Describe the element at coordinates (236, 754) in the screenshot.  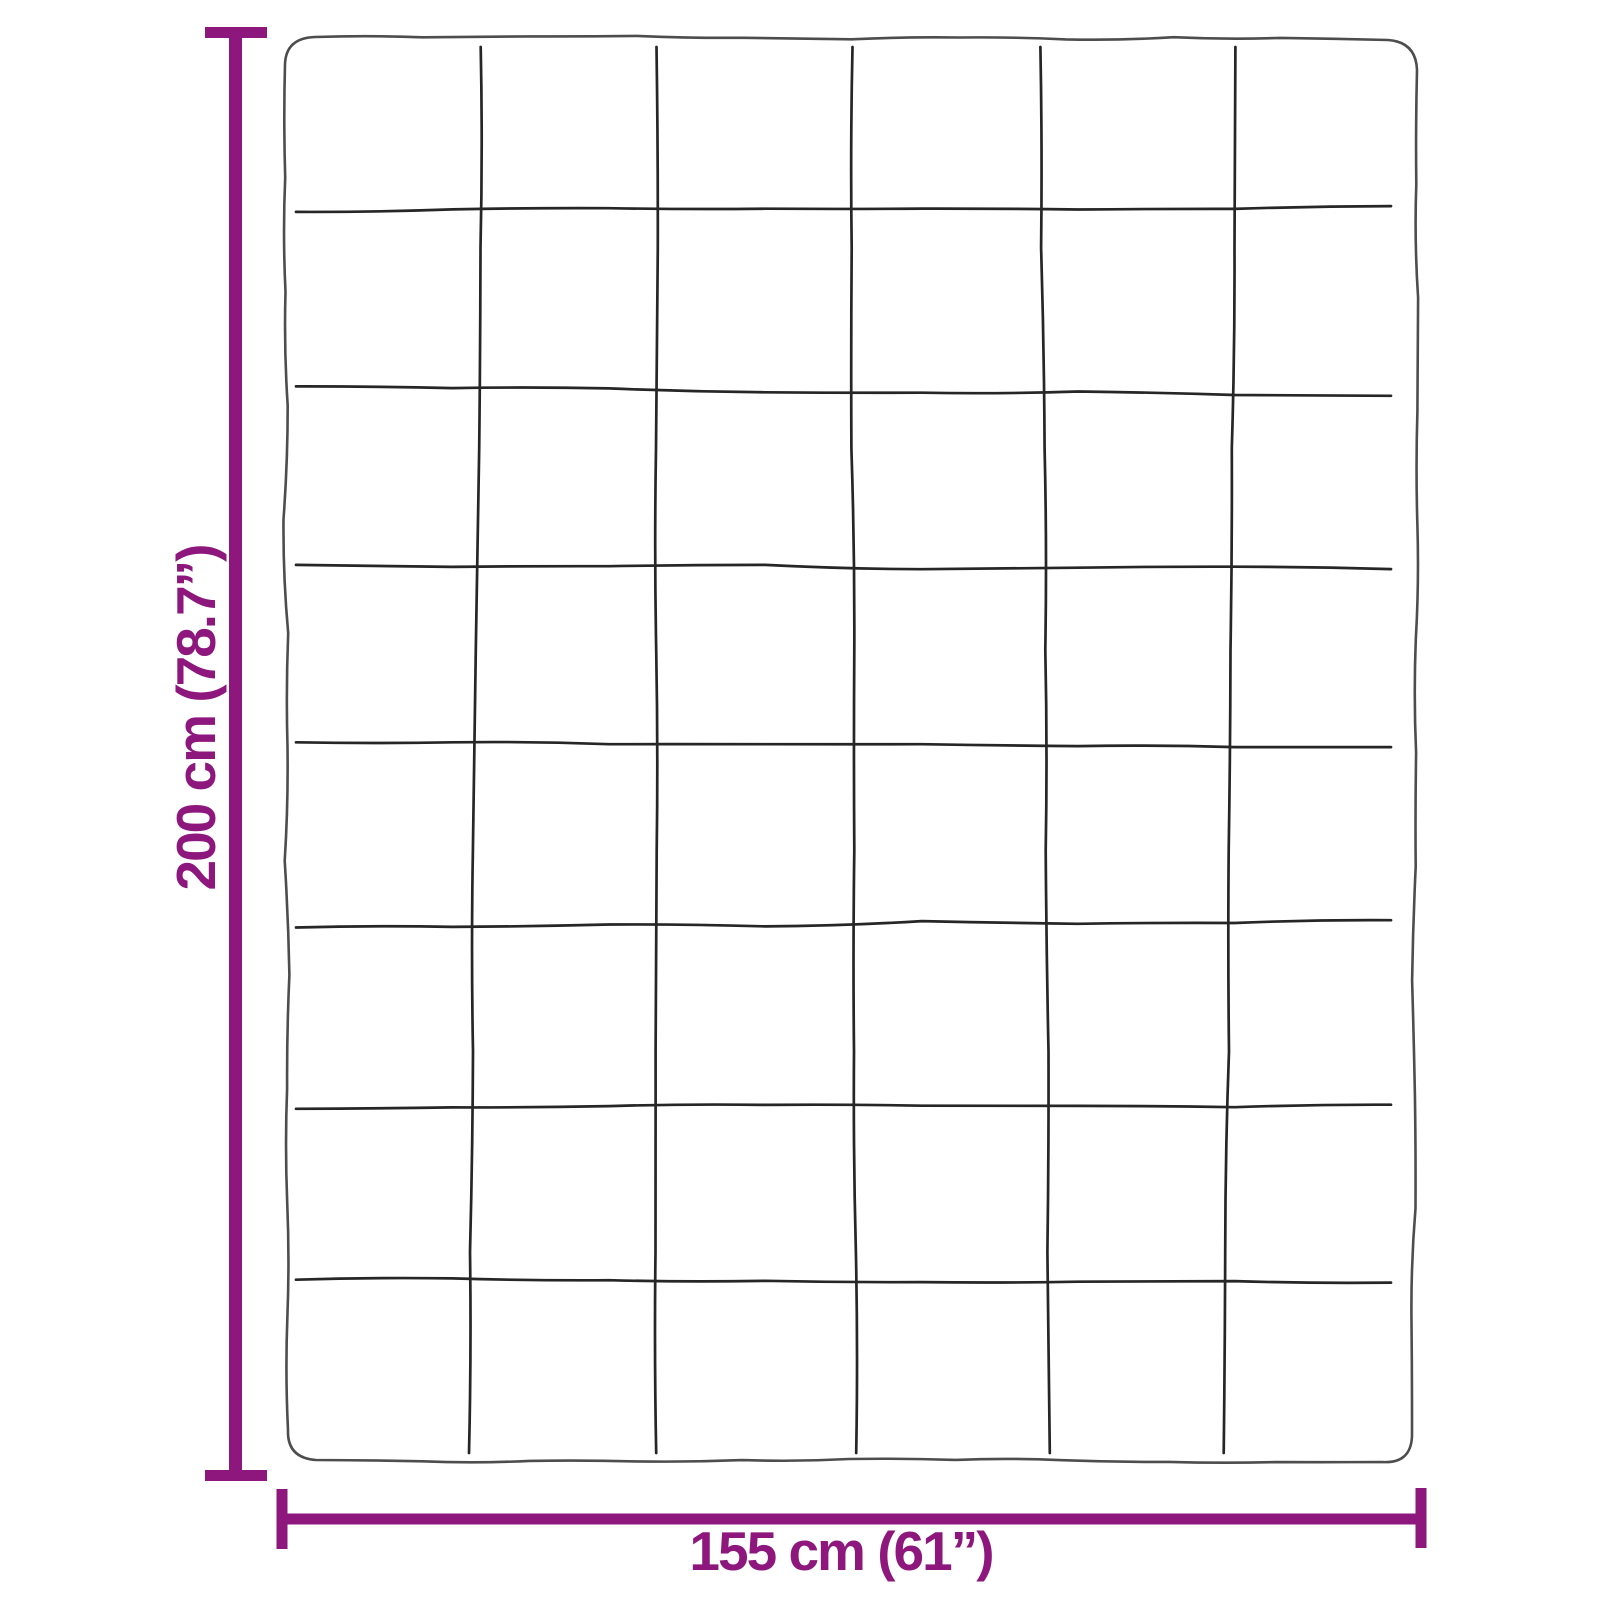
I see `height-dimension-line` at that location.